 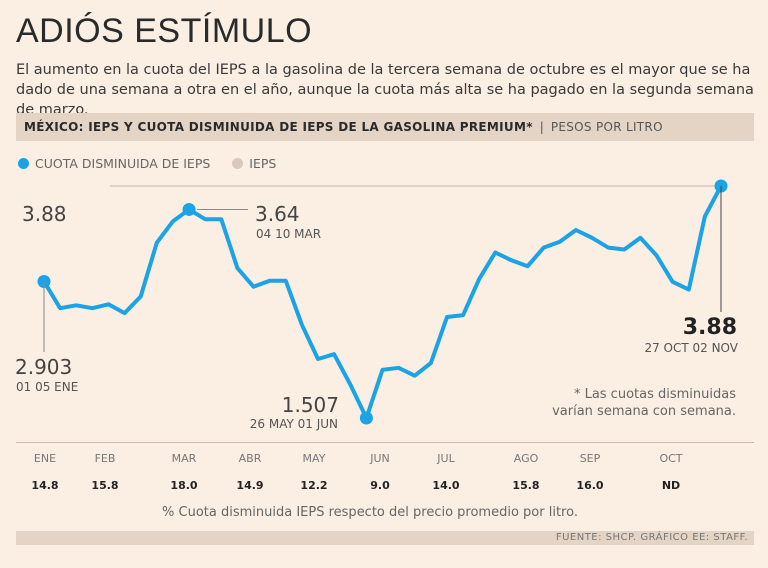 What do you see at coordinates (288, 234) in the screenshot?
I see `date-label-mar: 04 10 MAR` at bounding box center [288, 234].